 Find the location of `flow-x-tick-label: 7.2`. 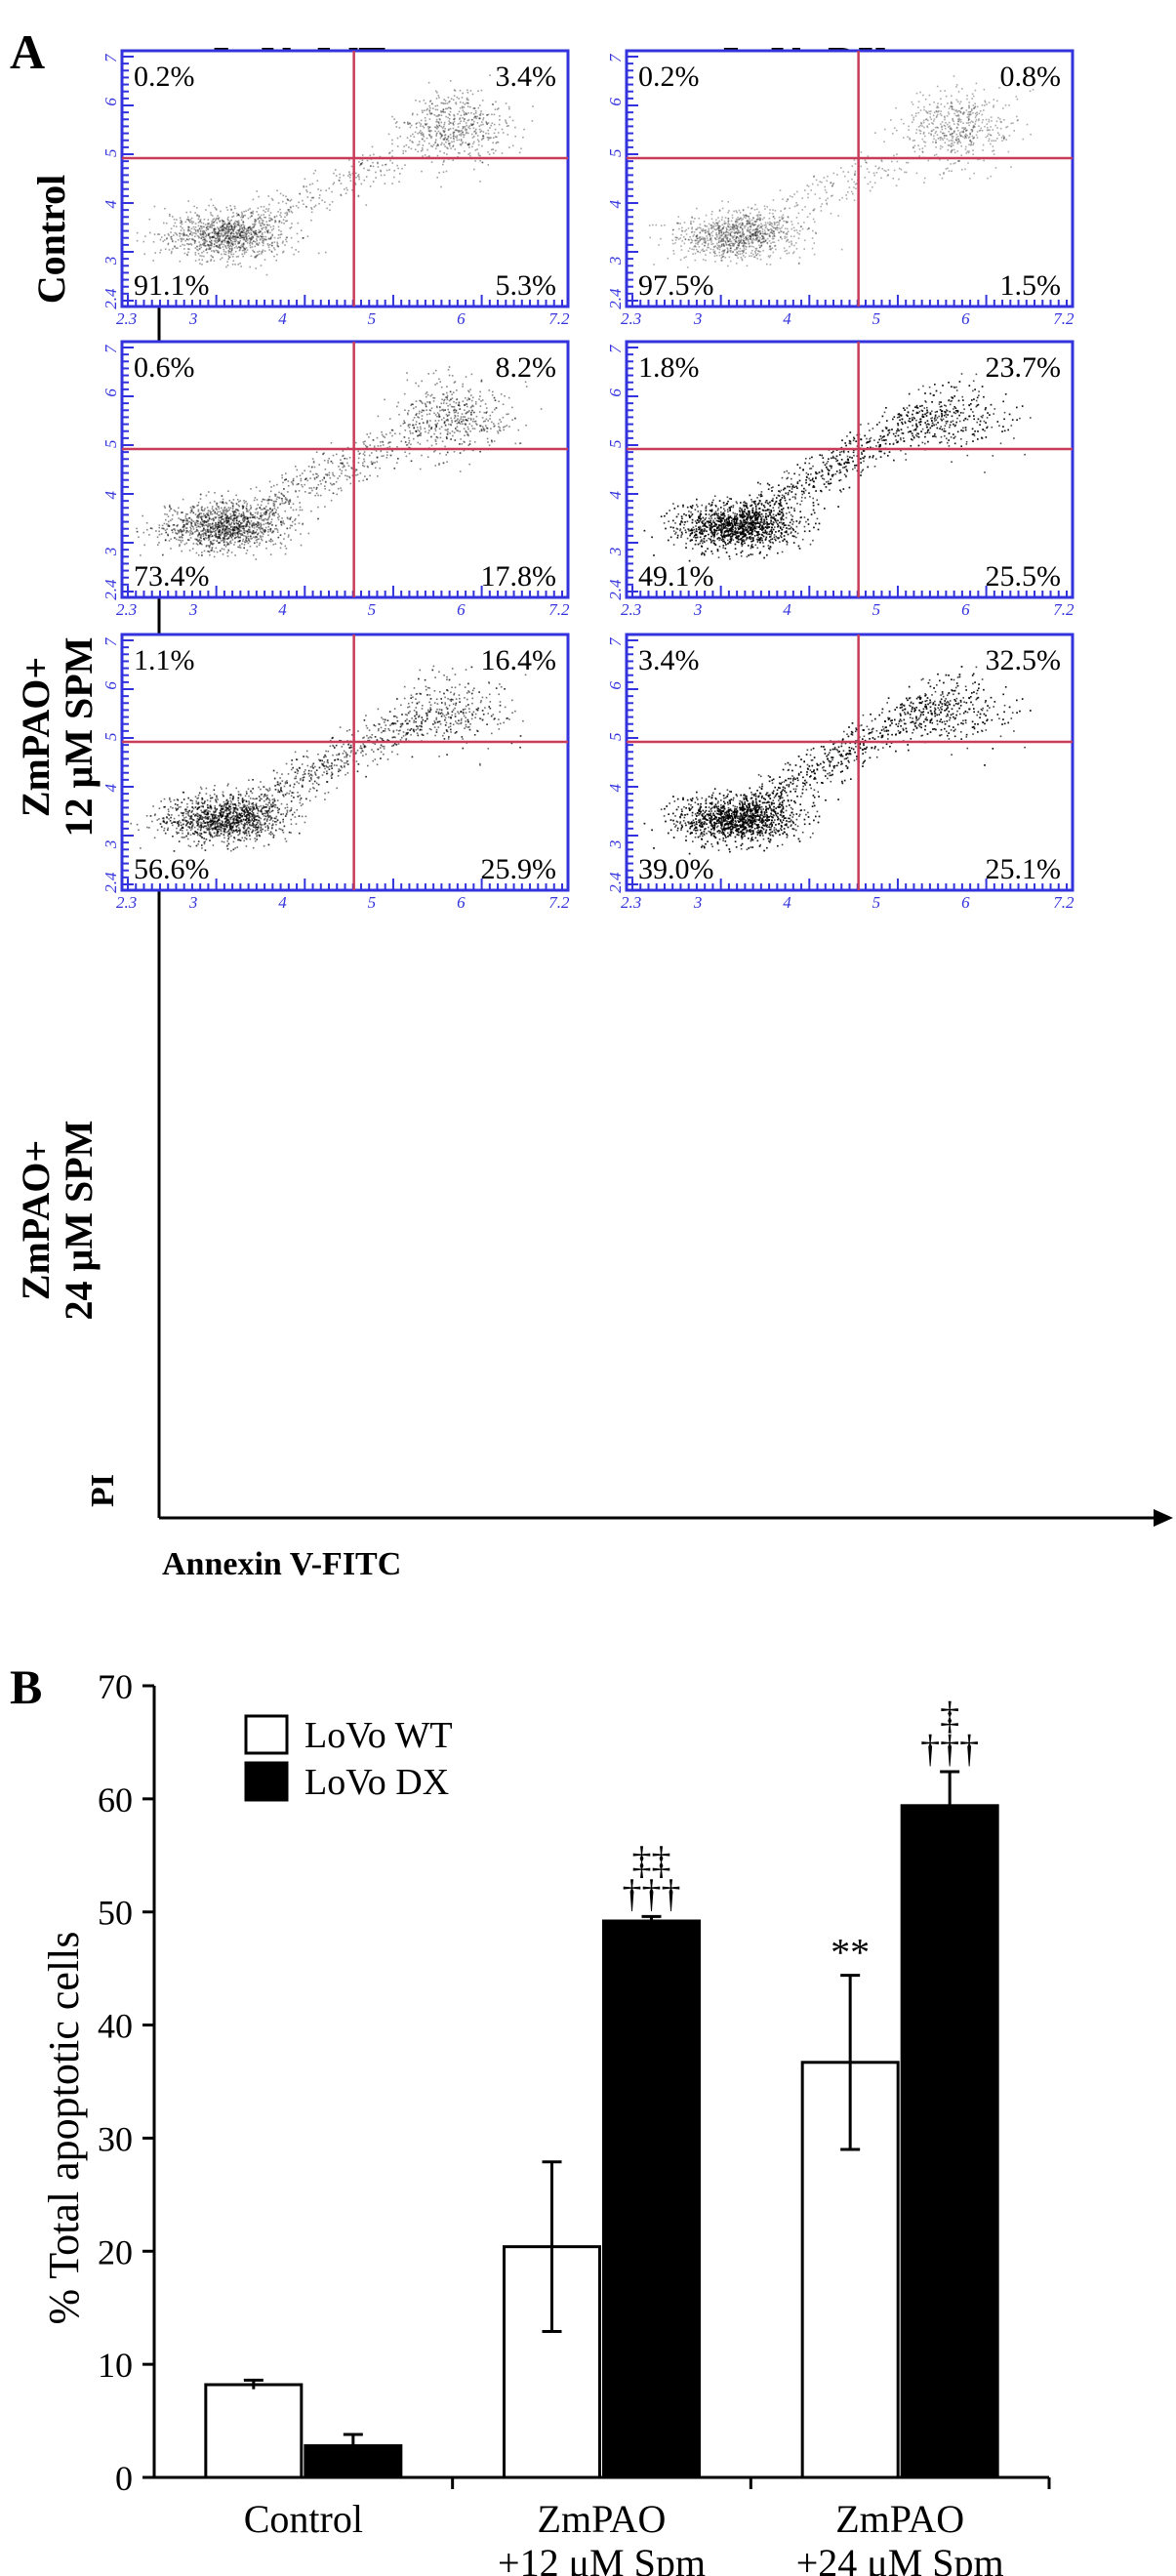

flow-x-tick-label: 7.2 is located at coordinates (1064, 318).